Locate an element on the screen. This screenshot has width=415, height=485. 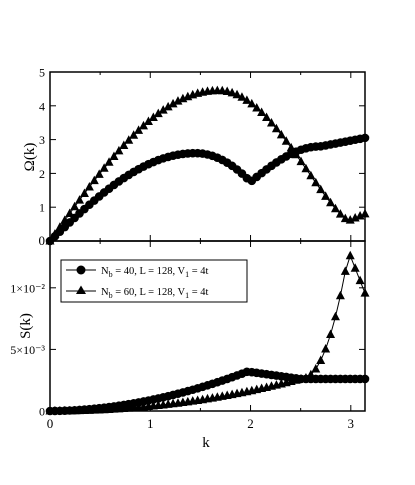
x-tick-label: 3 is located at coordinates (351, 423).